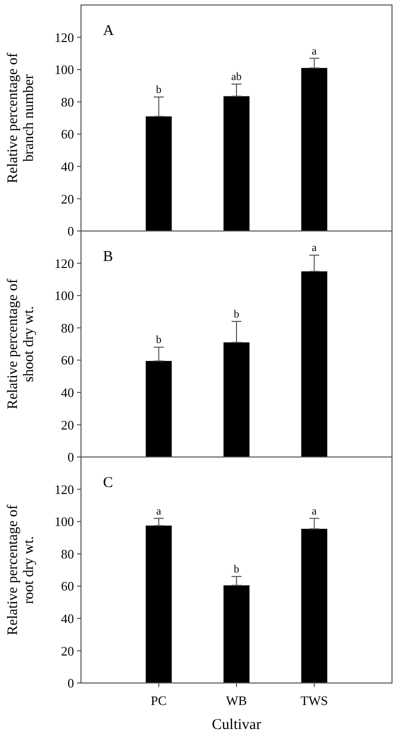 The width and height of the screenshot is (396, 733). I want to click on text: A, so click(108, 31).